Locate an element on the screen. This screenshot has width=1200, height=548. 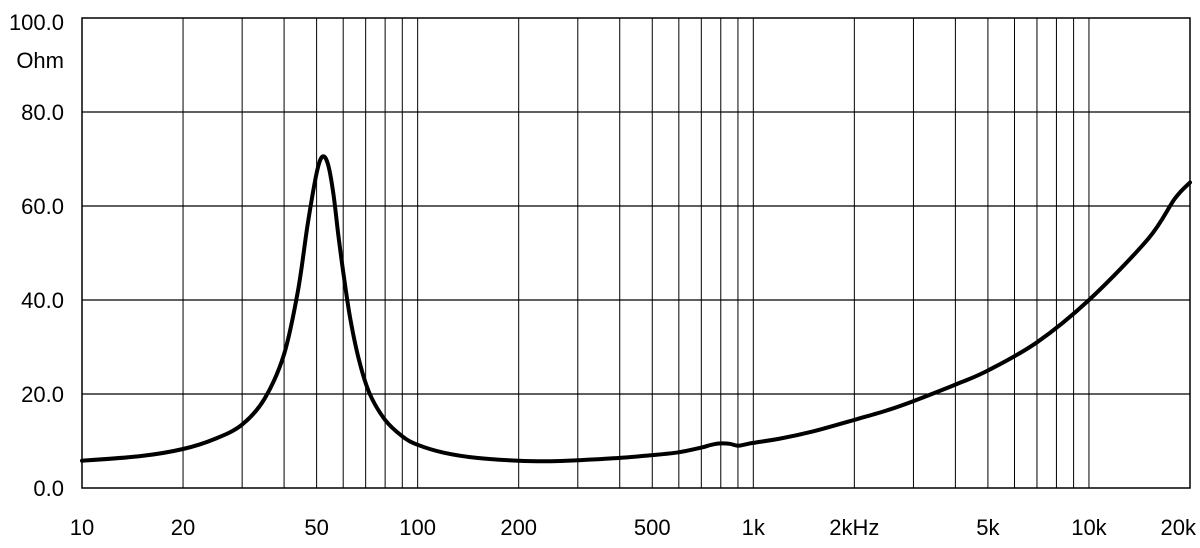
y-axis-unit-label: Ohm is located at coordinates (40, 60).